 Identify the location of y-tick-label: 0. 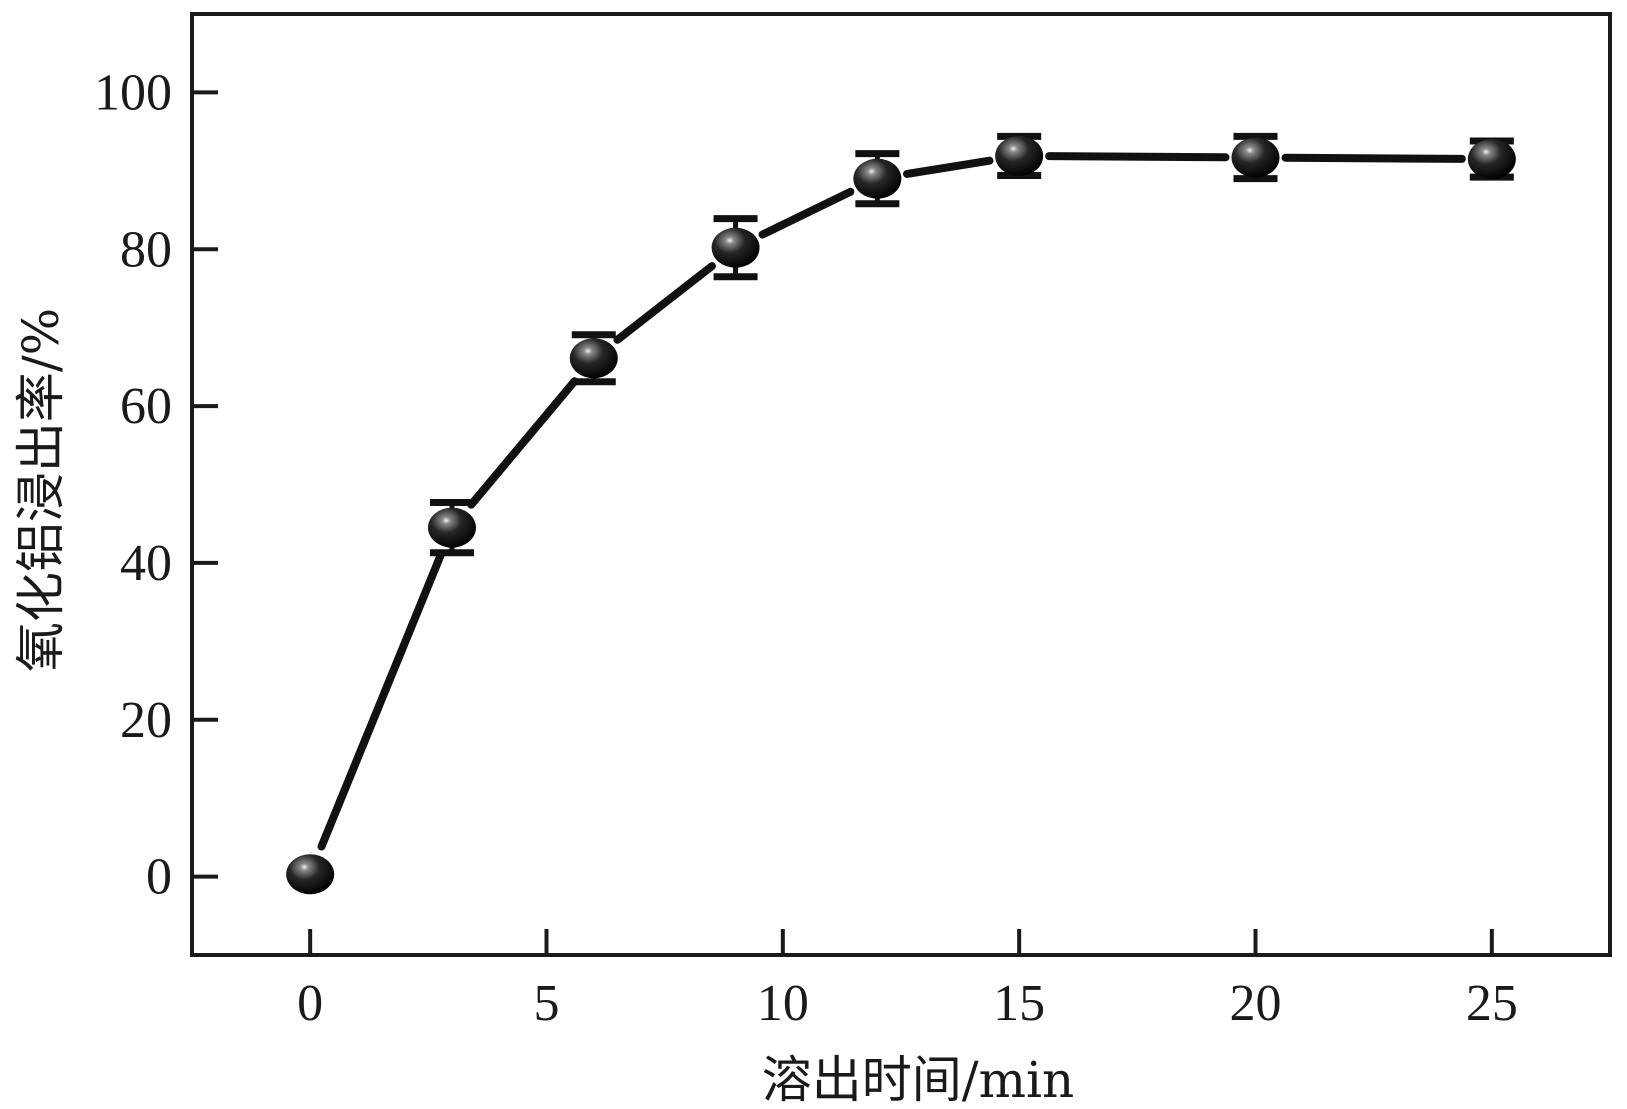
(159, 877).